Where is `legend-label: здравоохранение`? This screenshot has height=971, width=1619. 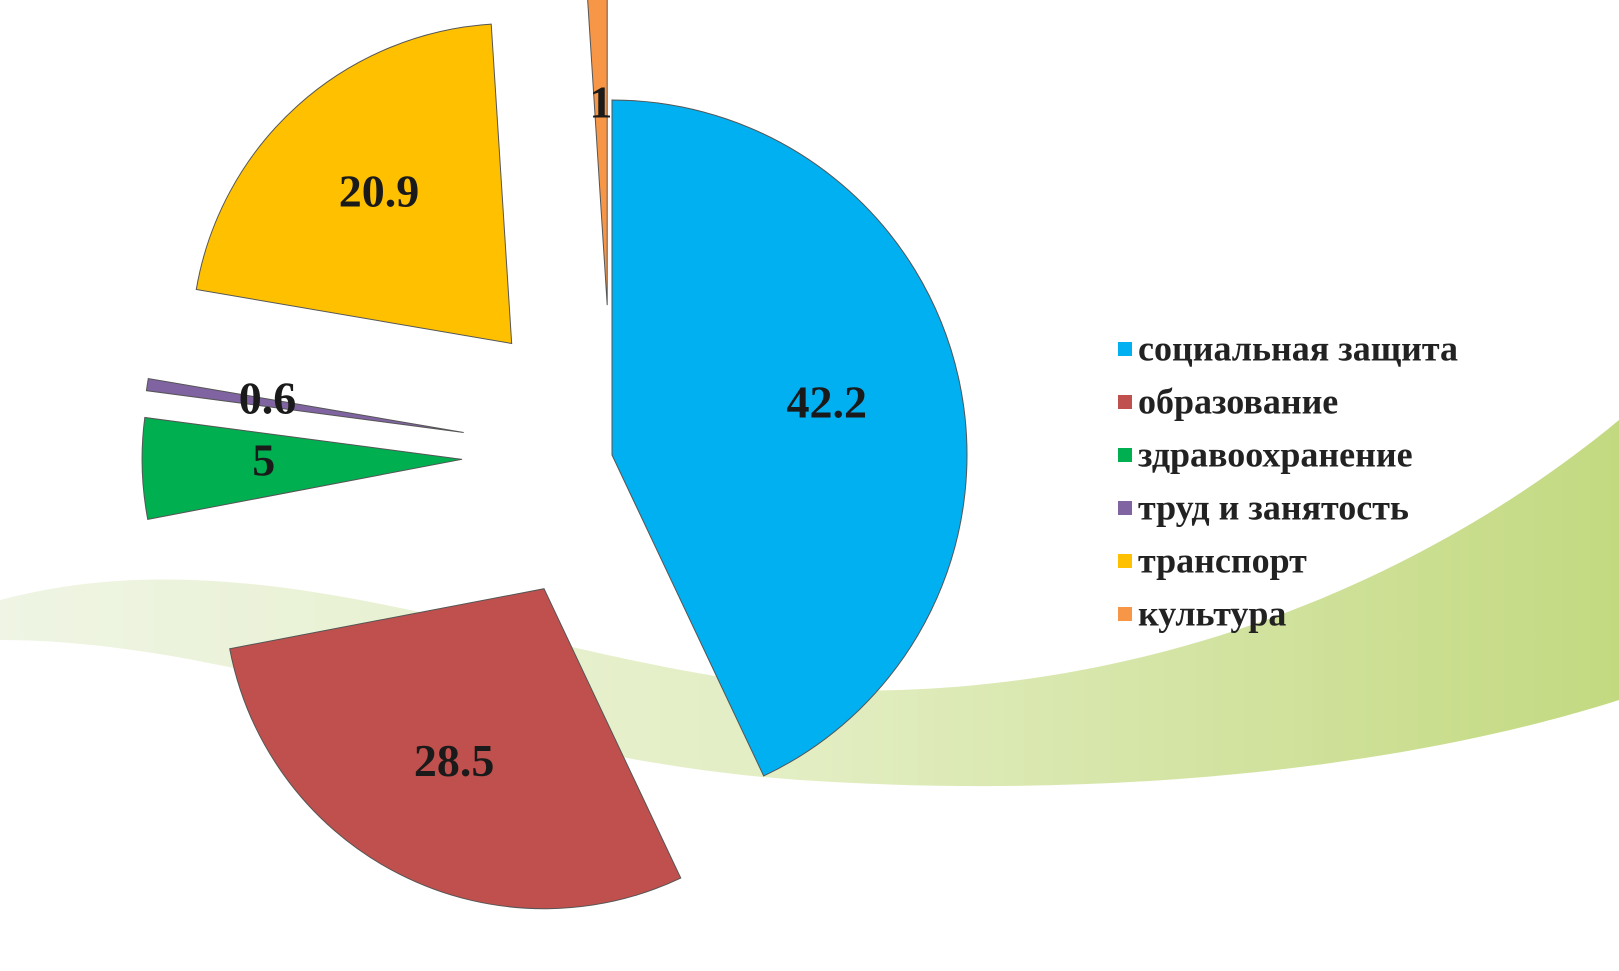
legend-label: здравоохранение is located at coordinates (1275, 454).